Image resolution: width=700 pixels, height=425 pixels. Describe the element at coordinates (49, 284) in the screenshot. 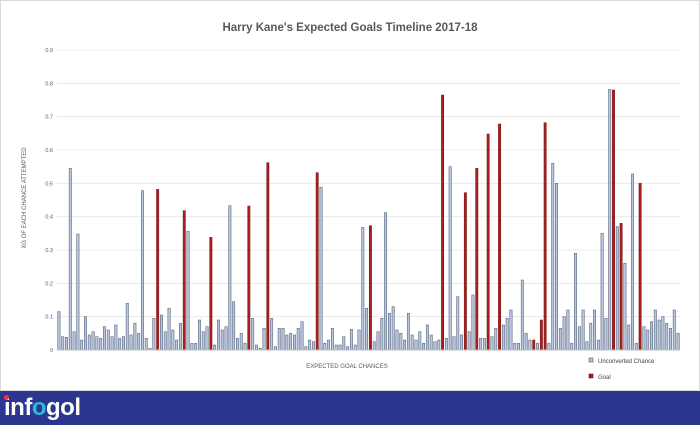

I see `y-tick-label: 0.2` at that location.